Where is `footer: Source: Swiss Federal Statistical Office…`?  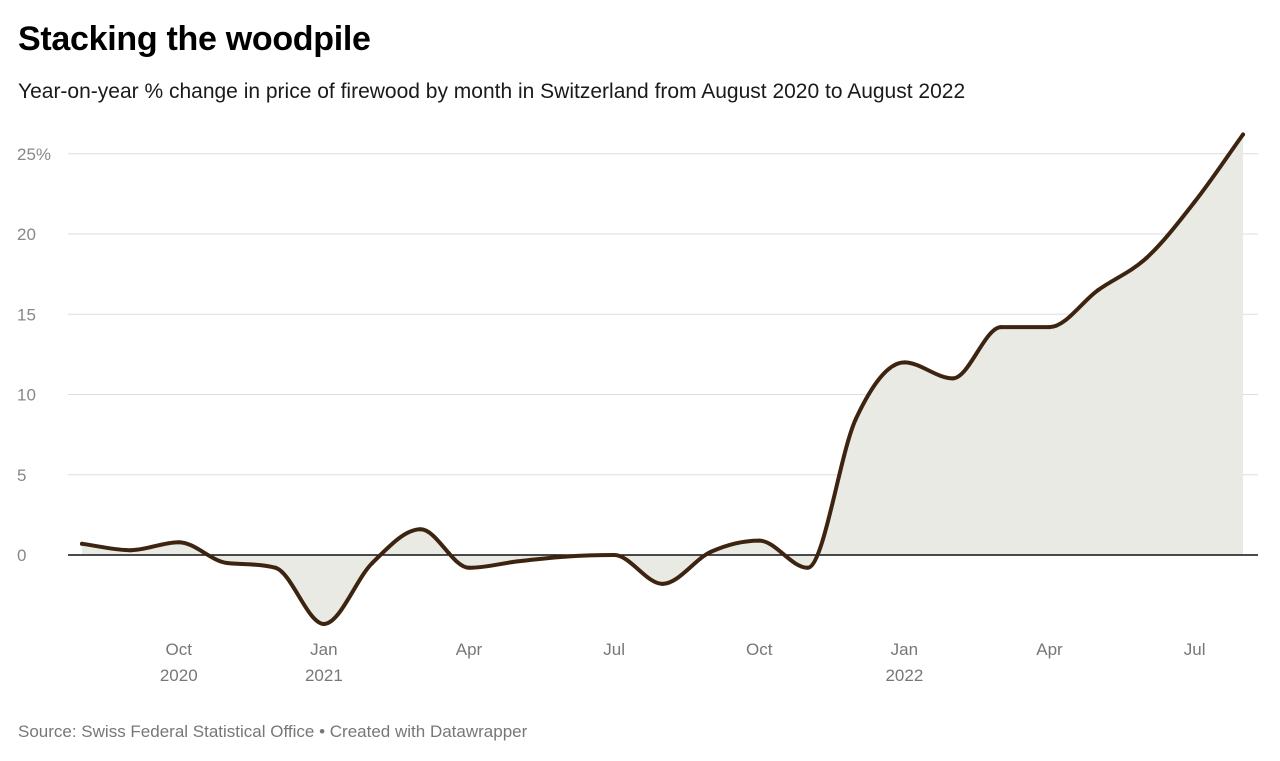
footer: Source: Swiss Federal Statistical Office… is located at coordinates (272, 732).